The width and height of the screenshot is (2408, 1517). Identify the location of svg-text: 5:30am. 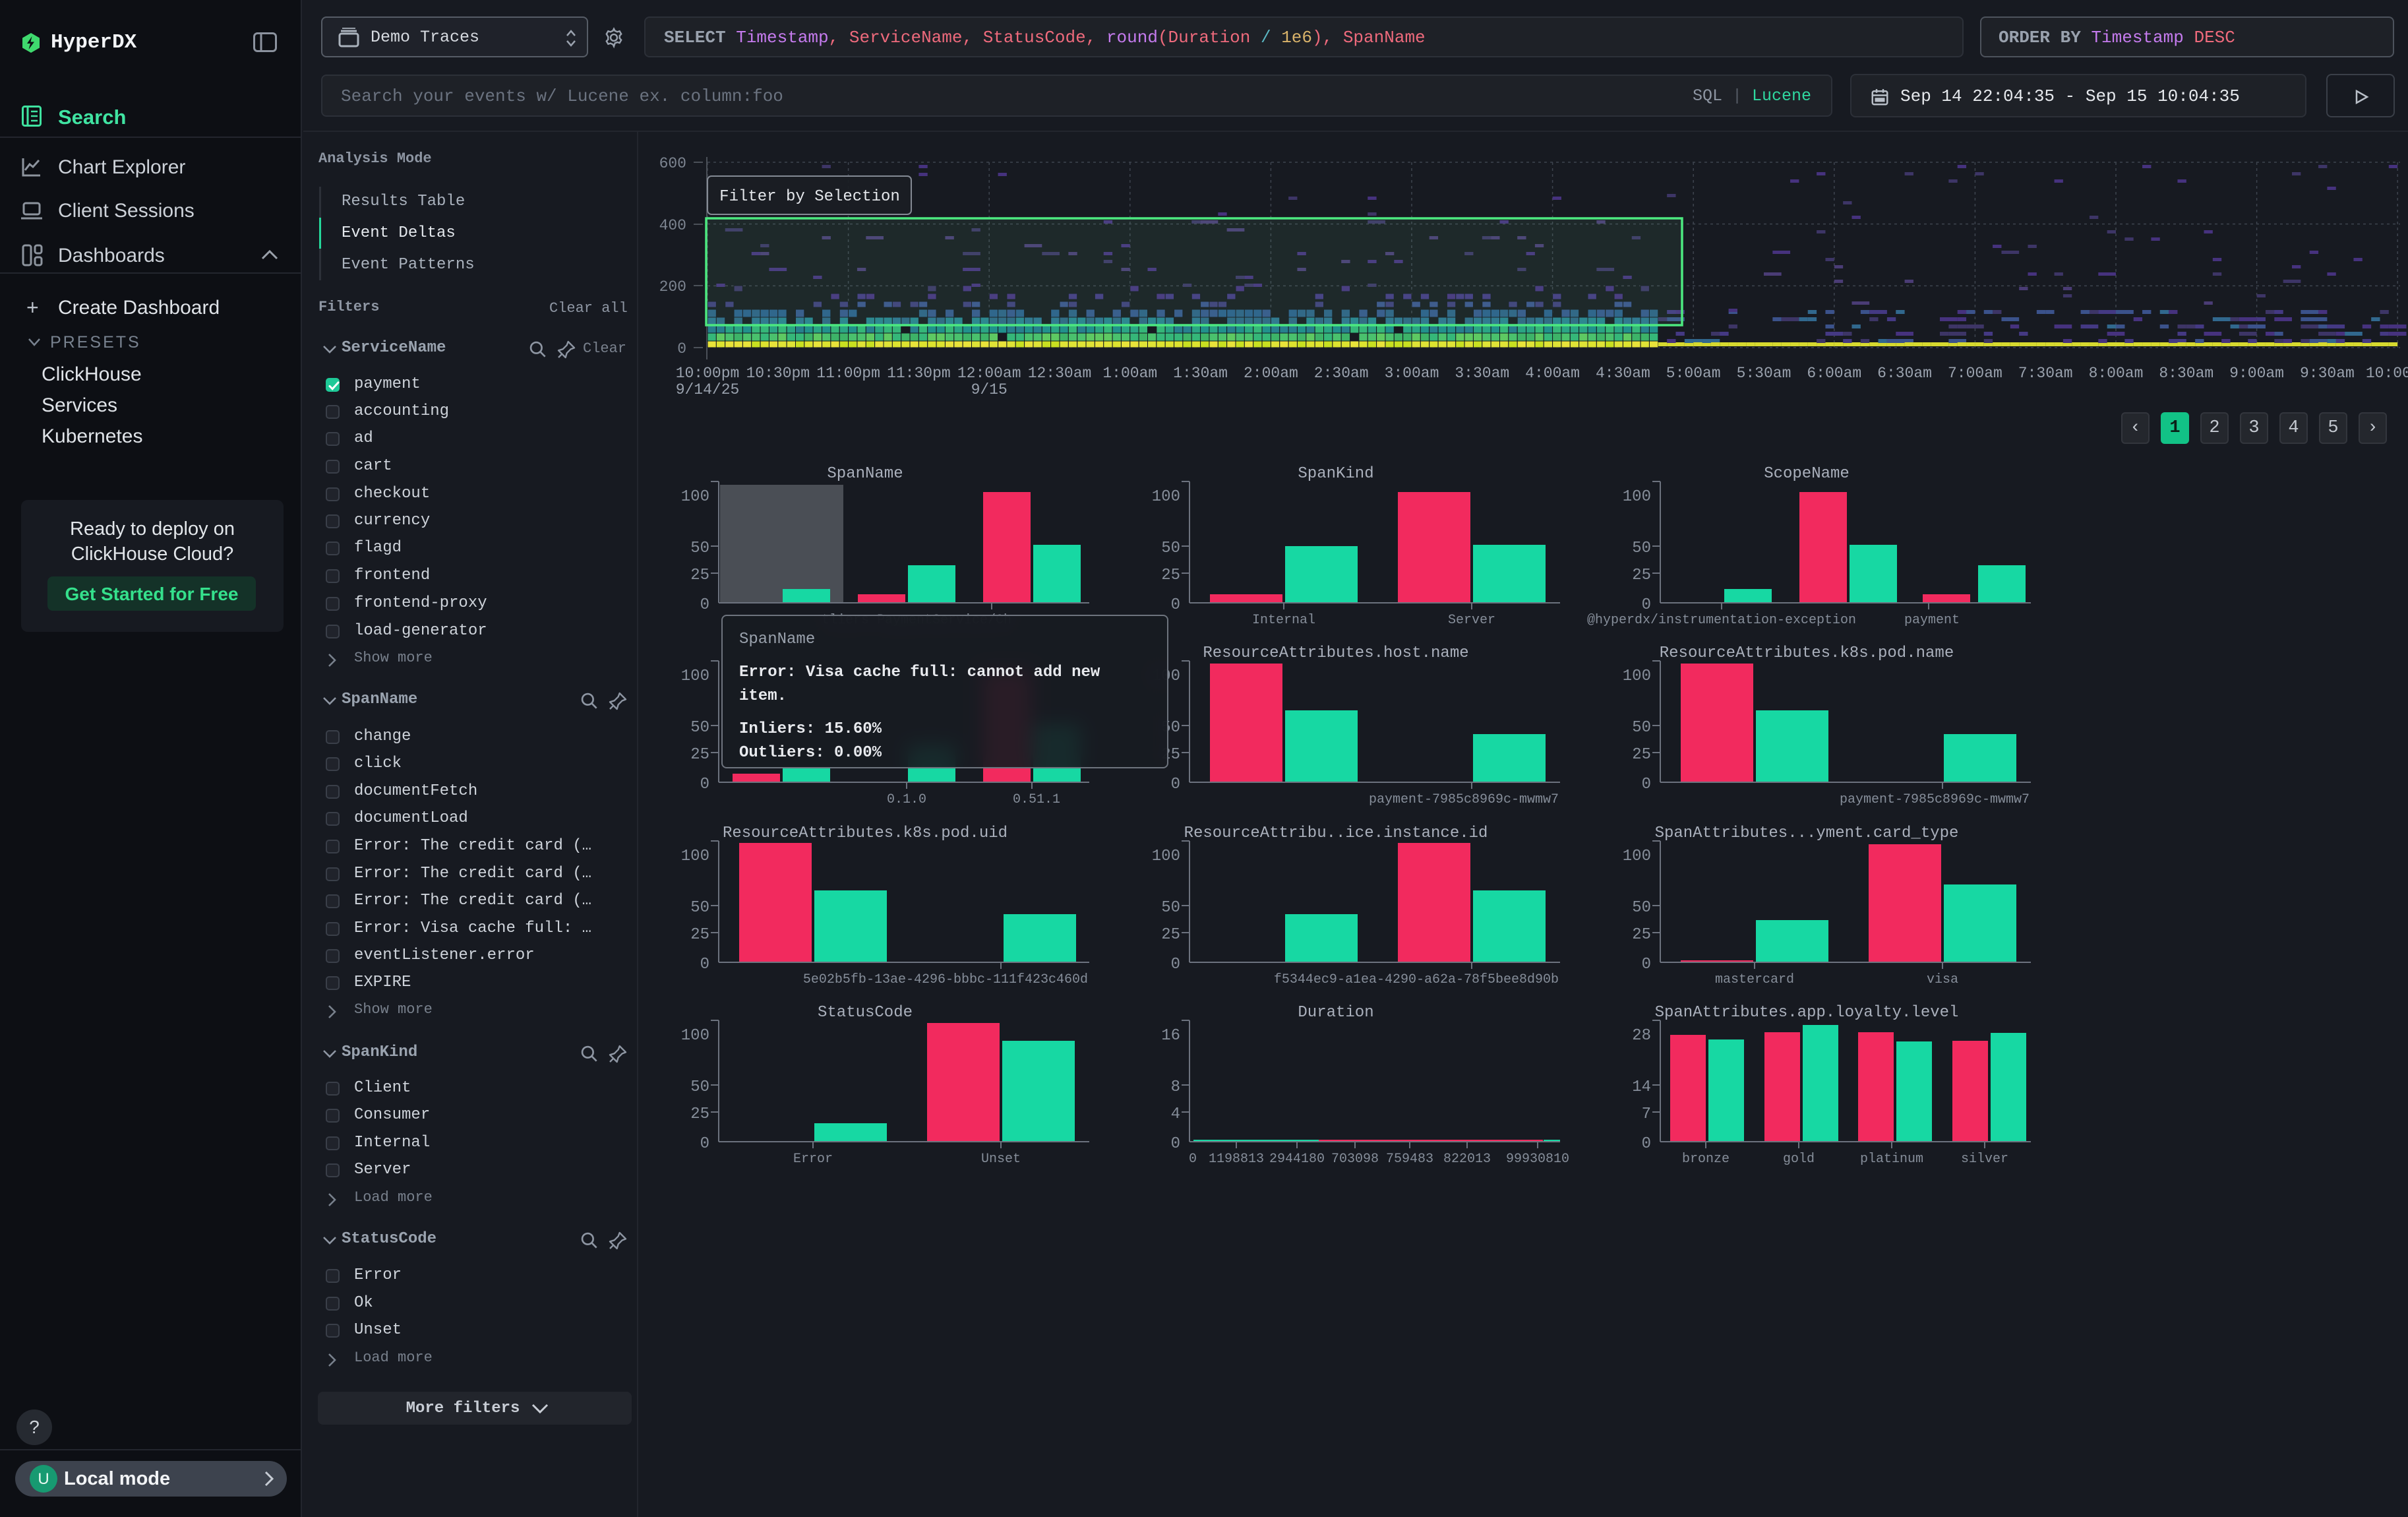
(1764, 373).